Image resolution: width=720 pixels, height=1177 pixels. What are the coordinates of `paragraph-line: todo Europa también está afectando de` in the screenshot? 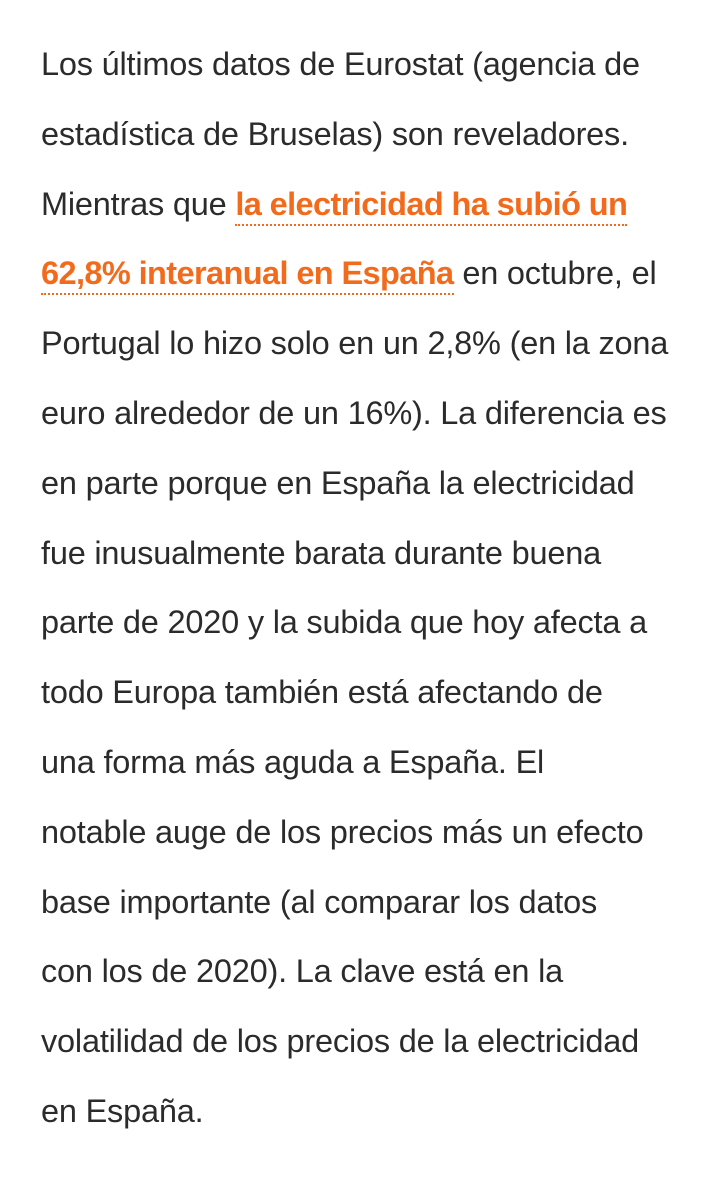 It's located at (322, 692).